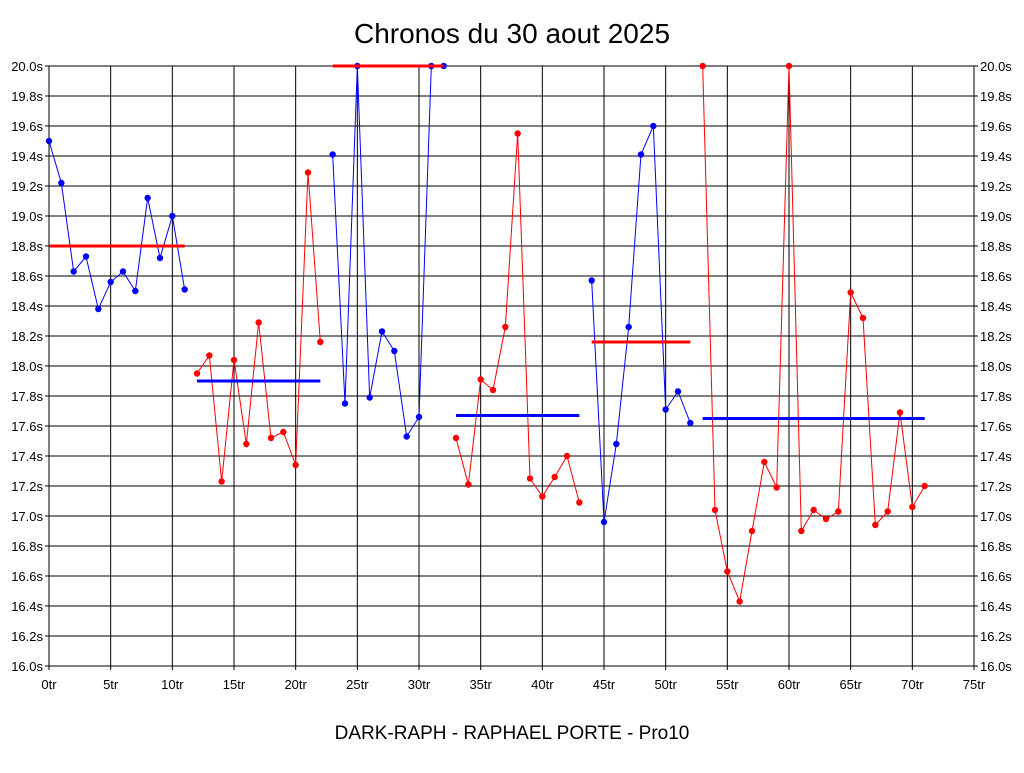 Image resolution: width=1024 pixels, height=773 pixels. I want to click on x-tick-label: 40tr, so click(542, 684).